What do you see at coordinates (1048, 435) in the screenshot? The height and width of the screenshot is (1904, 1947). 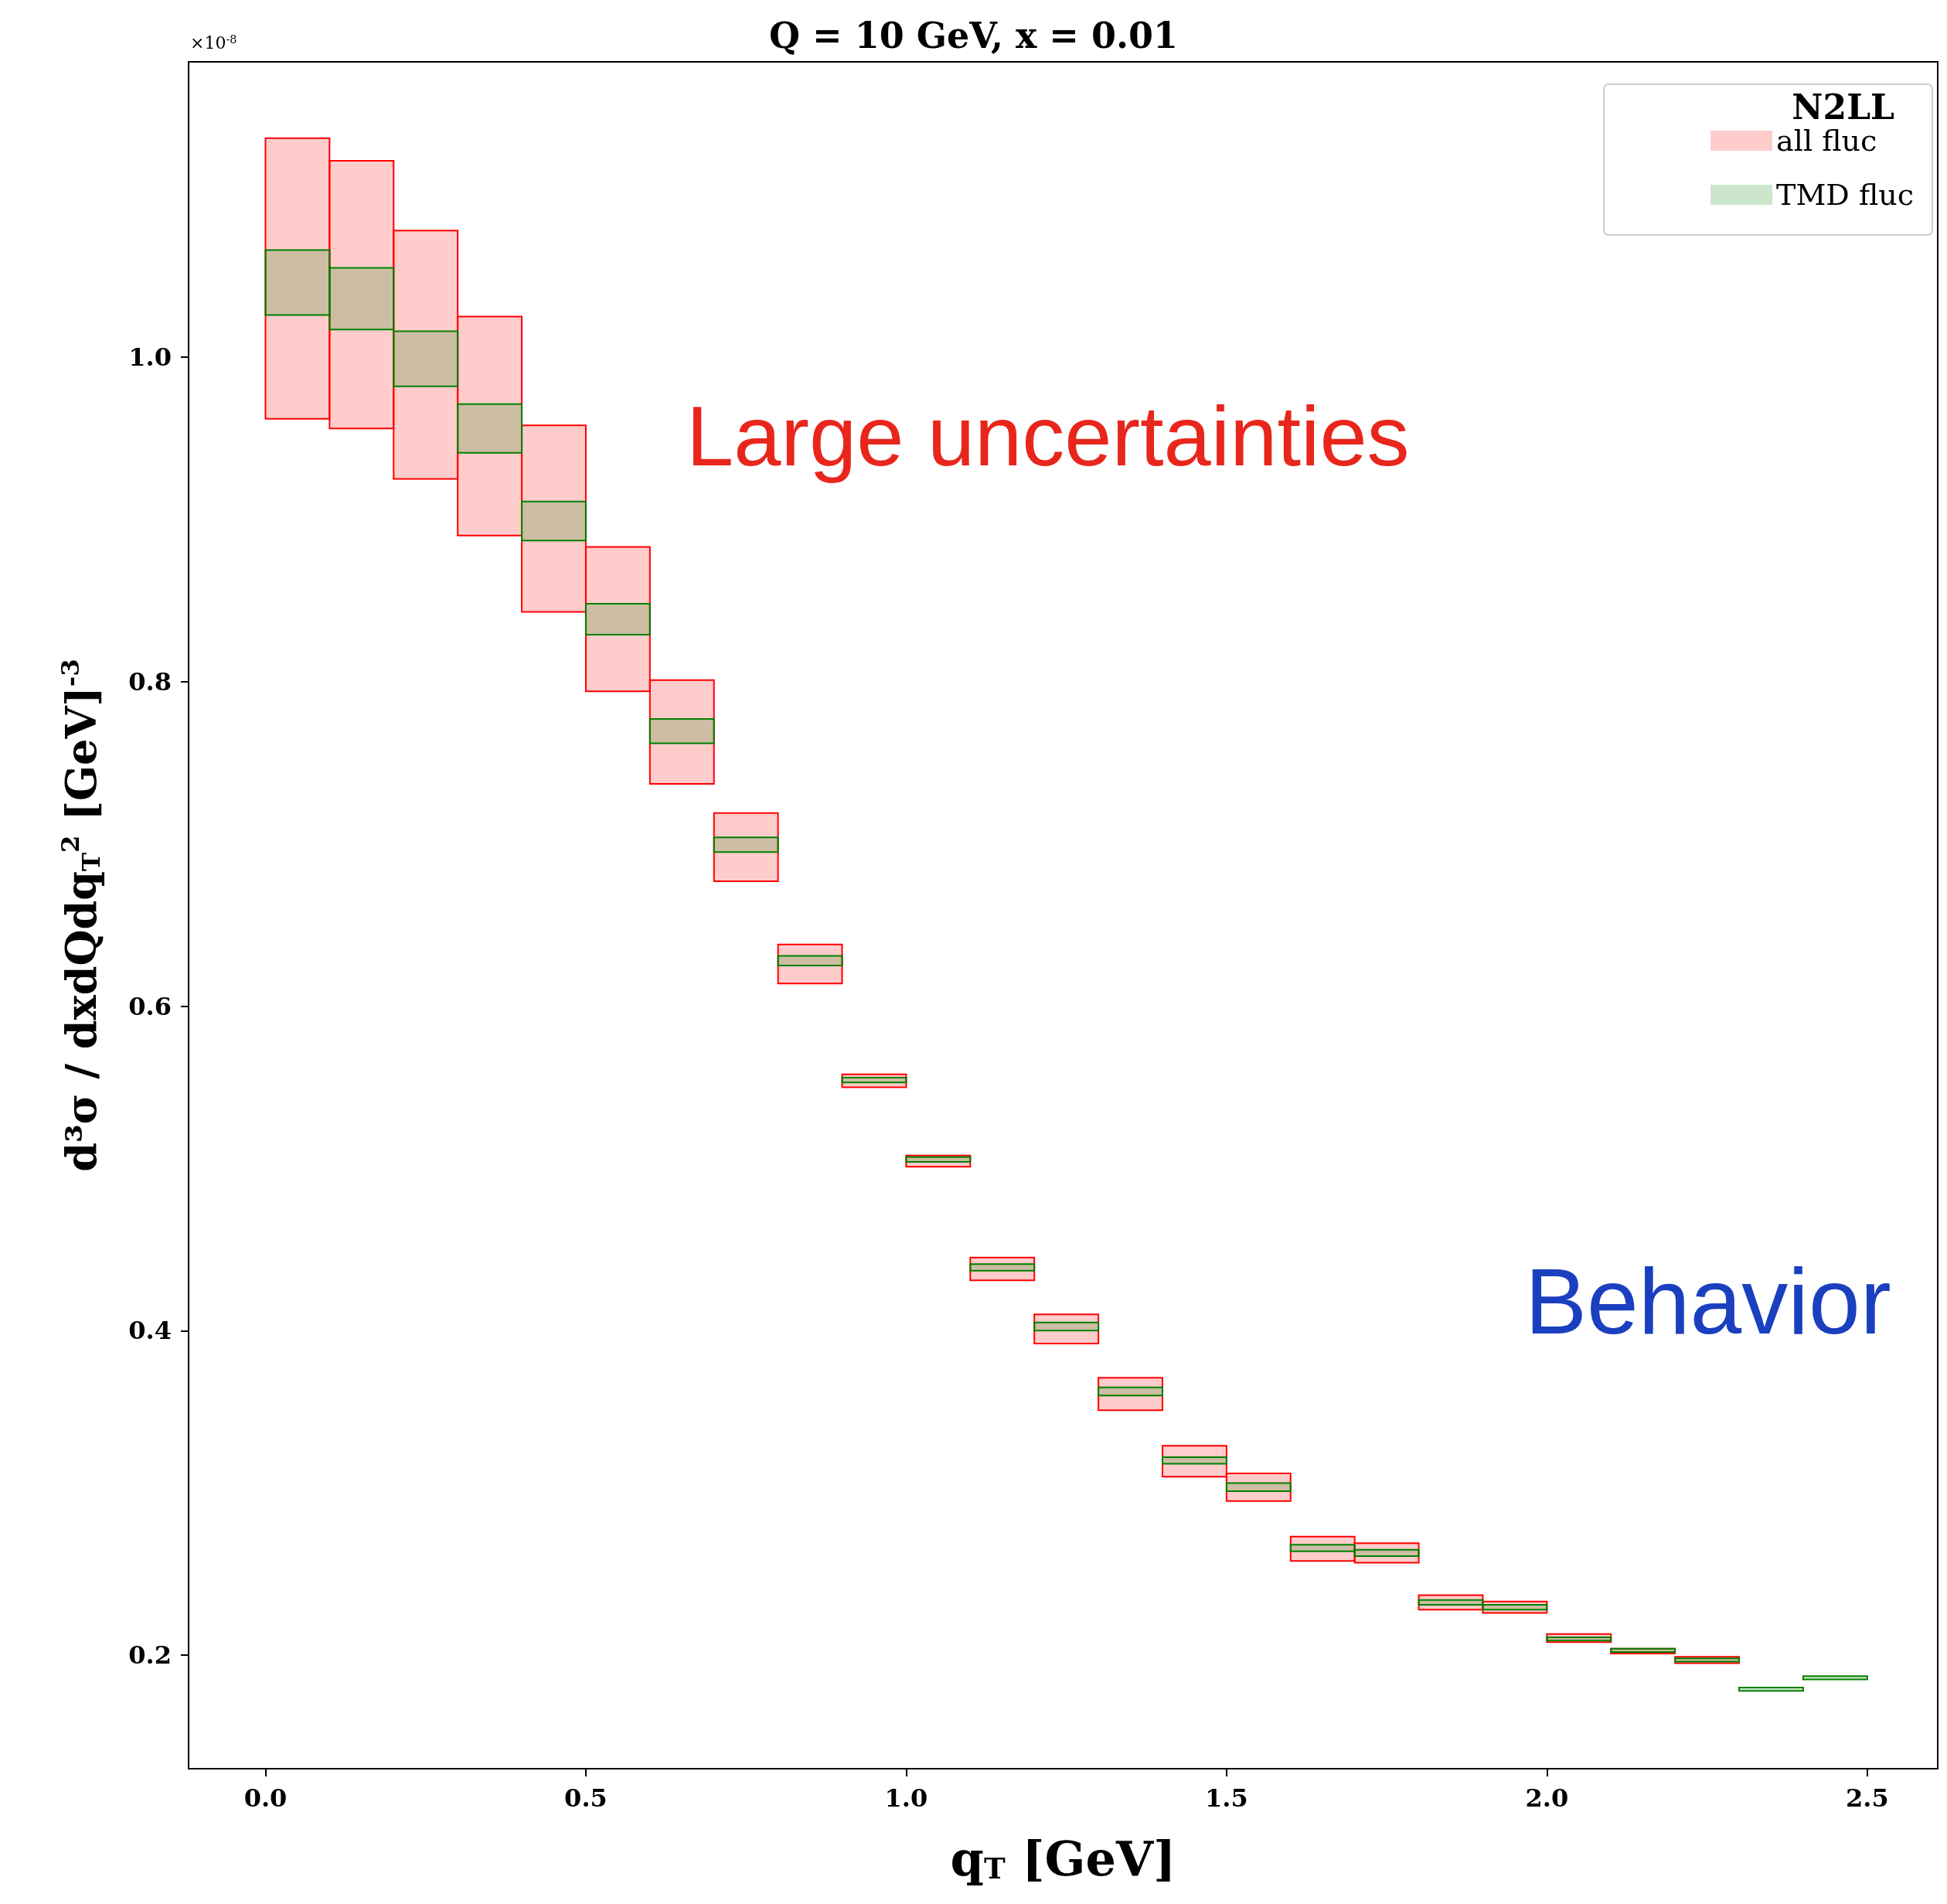 I see `annotation: Large uncertainties` at bounding box center [1048, 435].